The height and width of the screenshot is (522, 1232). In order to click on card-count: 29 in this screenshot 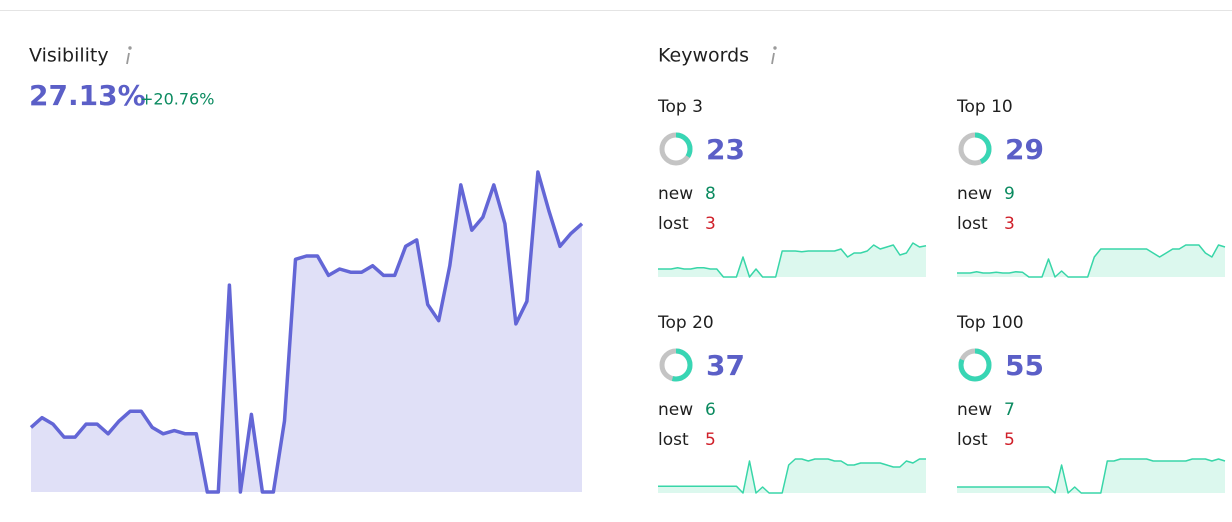, I will do `click(1024, 149)`.